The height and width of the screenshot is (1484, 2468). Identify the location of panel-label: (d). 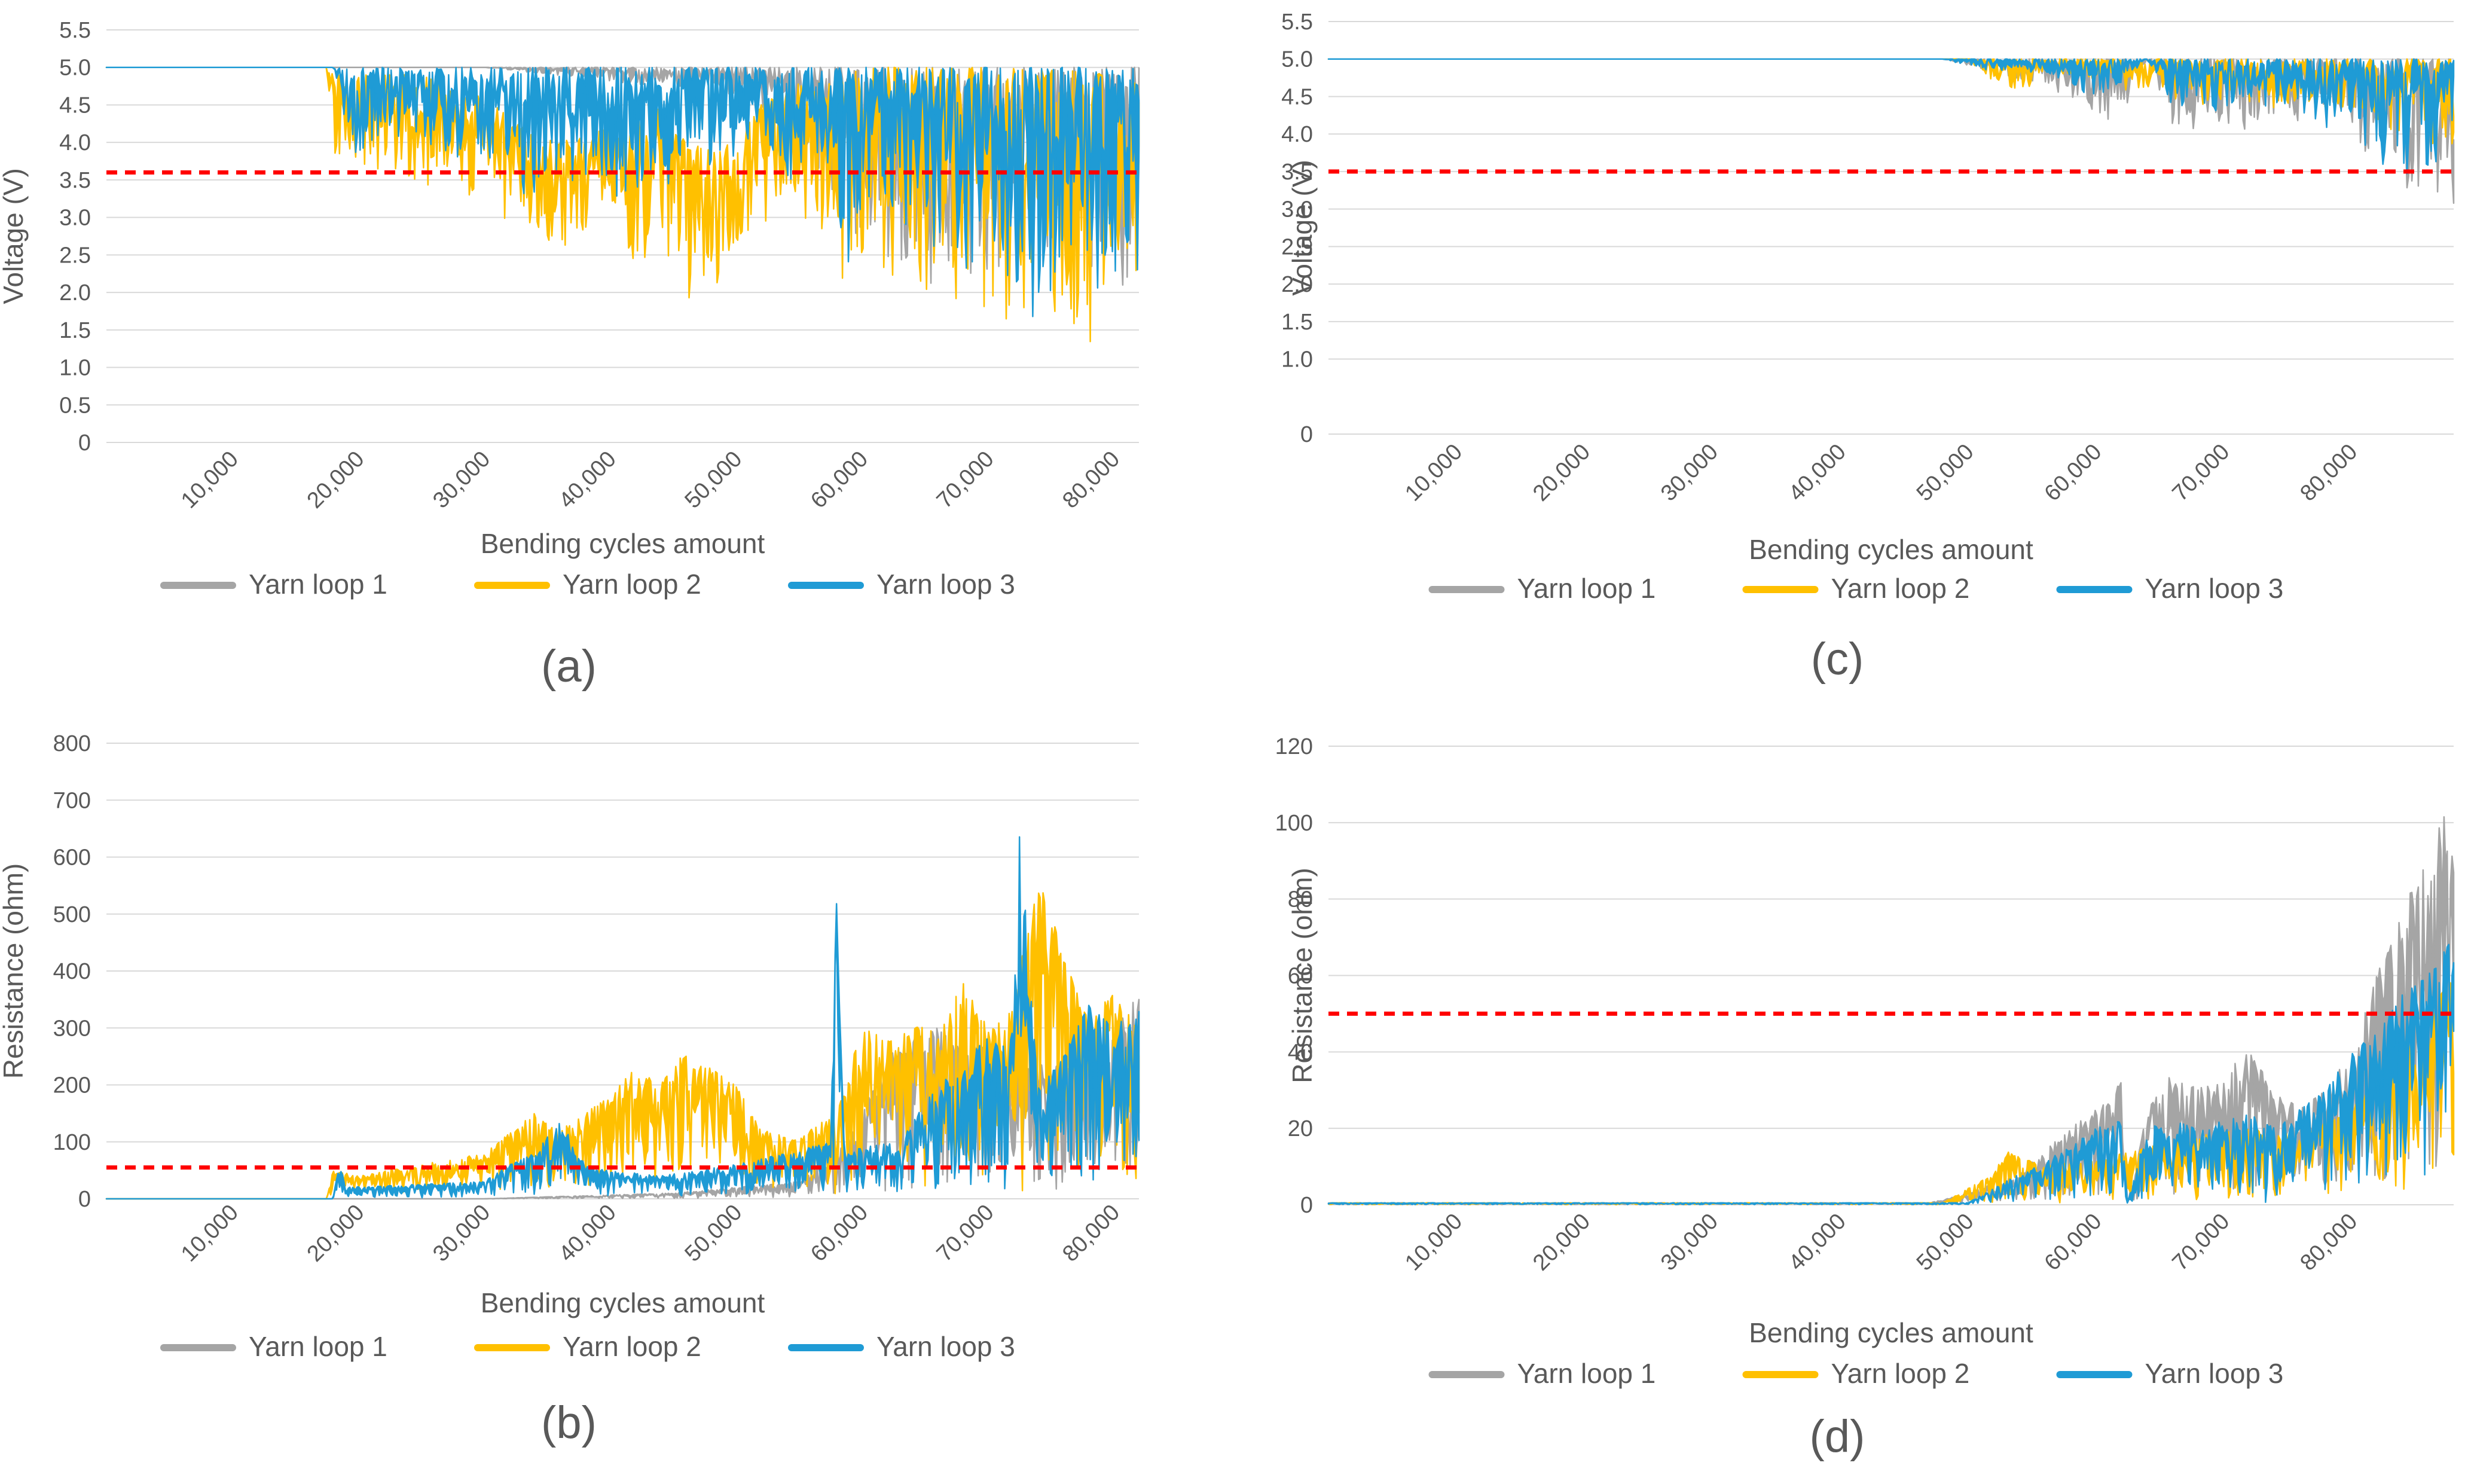
(1837, 1436).